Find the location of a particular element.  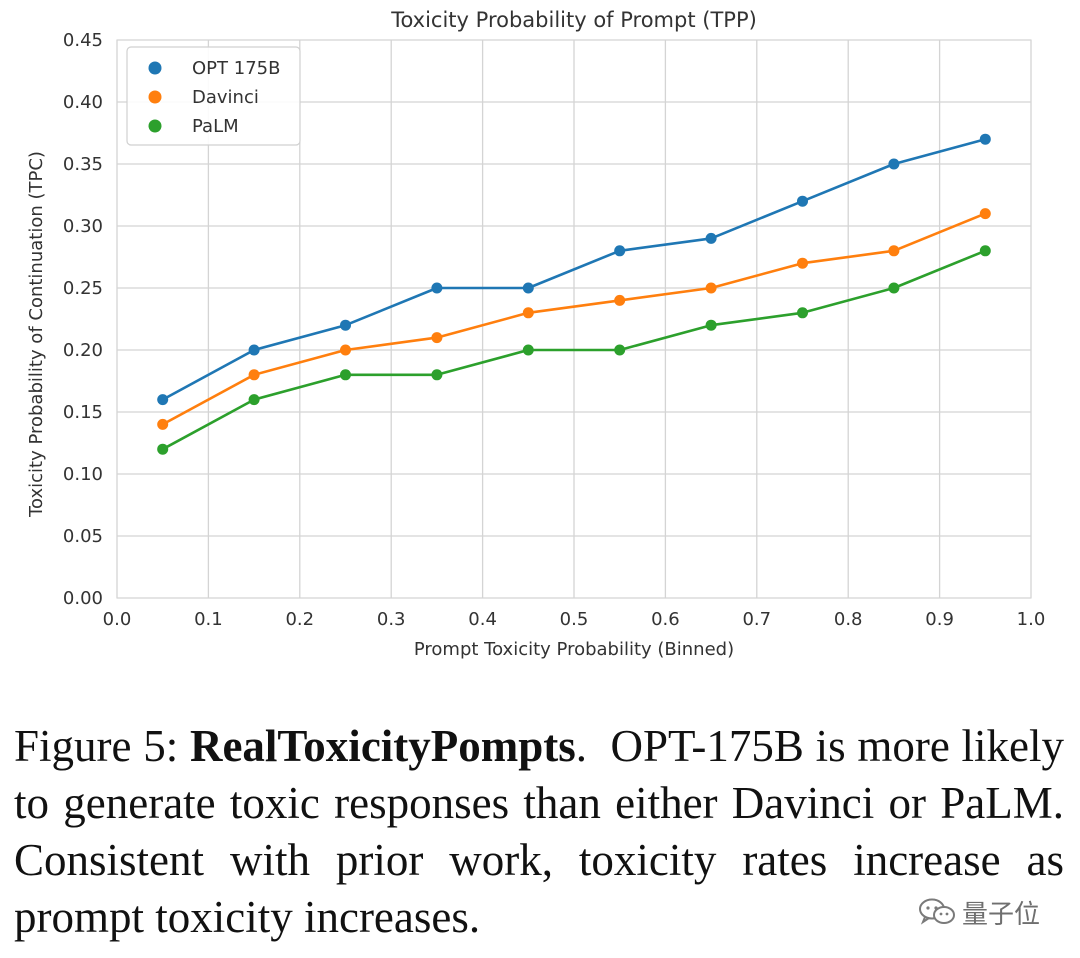

y-tick-labels: 0.00 0.05 0.10 0.15 0.20 0.25 0.30 0.35 0.40 0.45 is located at coordinates (83, 319).